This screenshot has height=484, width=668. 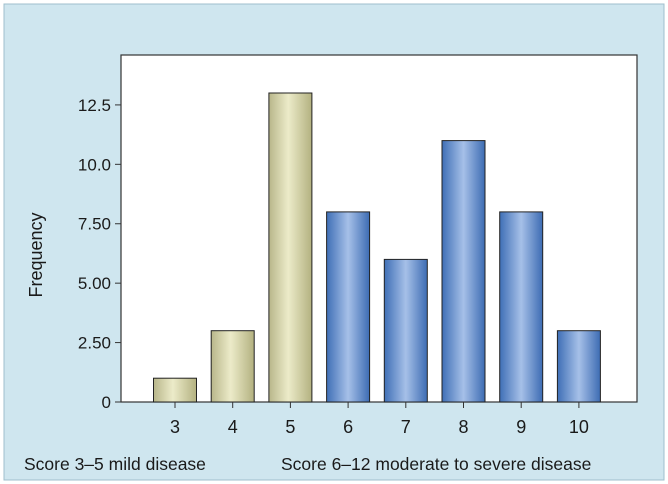 What do you see at coordinates (175, 427) in the screenshot?
I see `x-tick-label-3: 3` at bounding box center [175, 427].